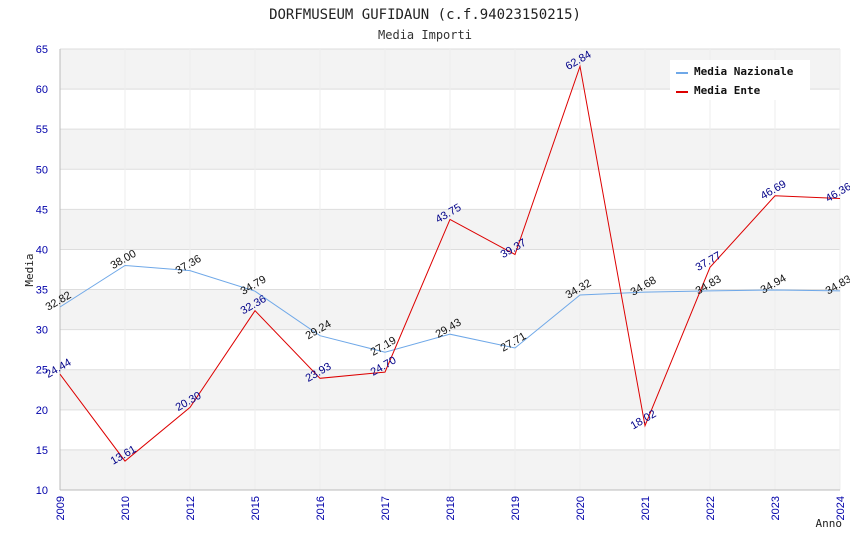  What do you see at coordinates (126, 508) in the screenshot?
I see `x-tick-label: 2010` at bounding box center [126, 508].